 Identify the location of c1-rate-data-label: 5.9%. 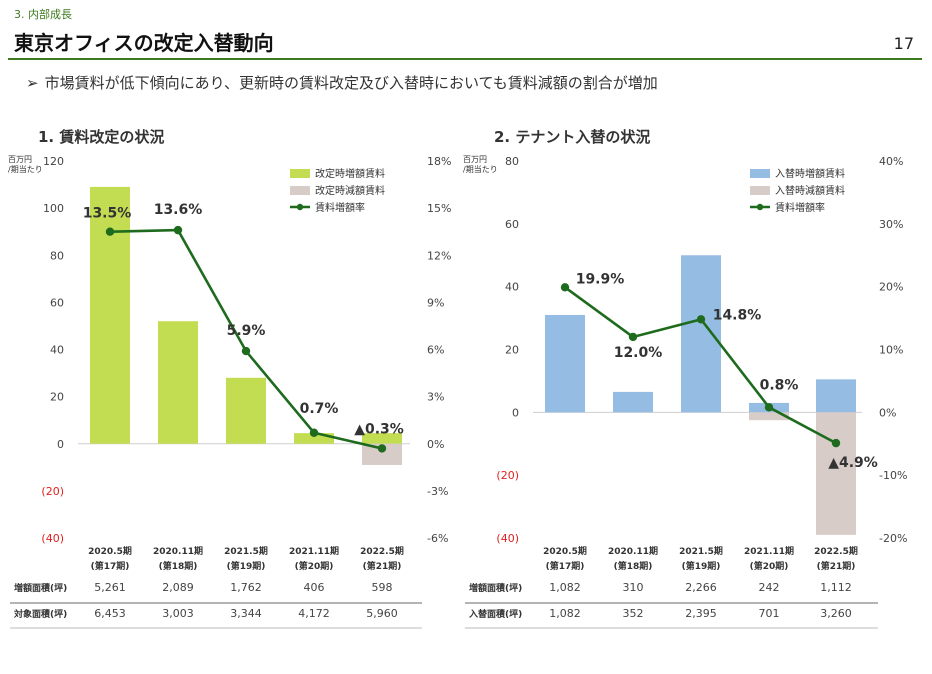
(246, 331).